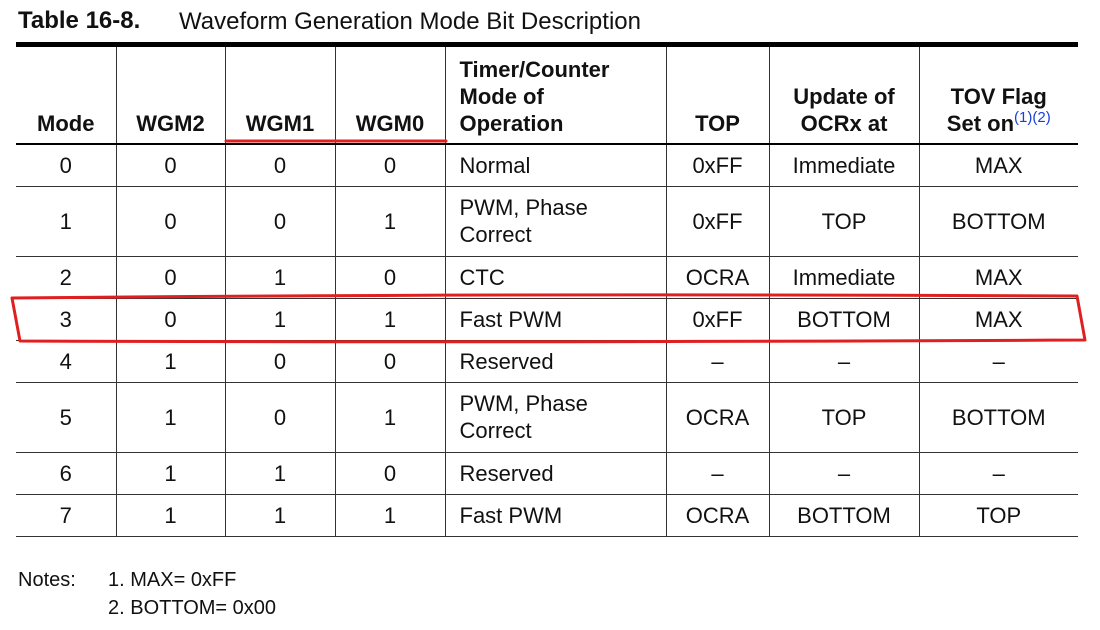  I want to click on footnote-ref-link: (1)(2), so click(1032, 117).